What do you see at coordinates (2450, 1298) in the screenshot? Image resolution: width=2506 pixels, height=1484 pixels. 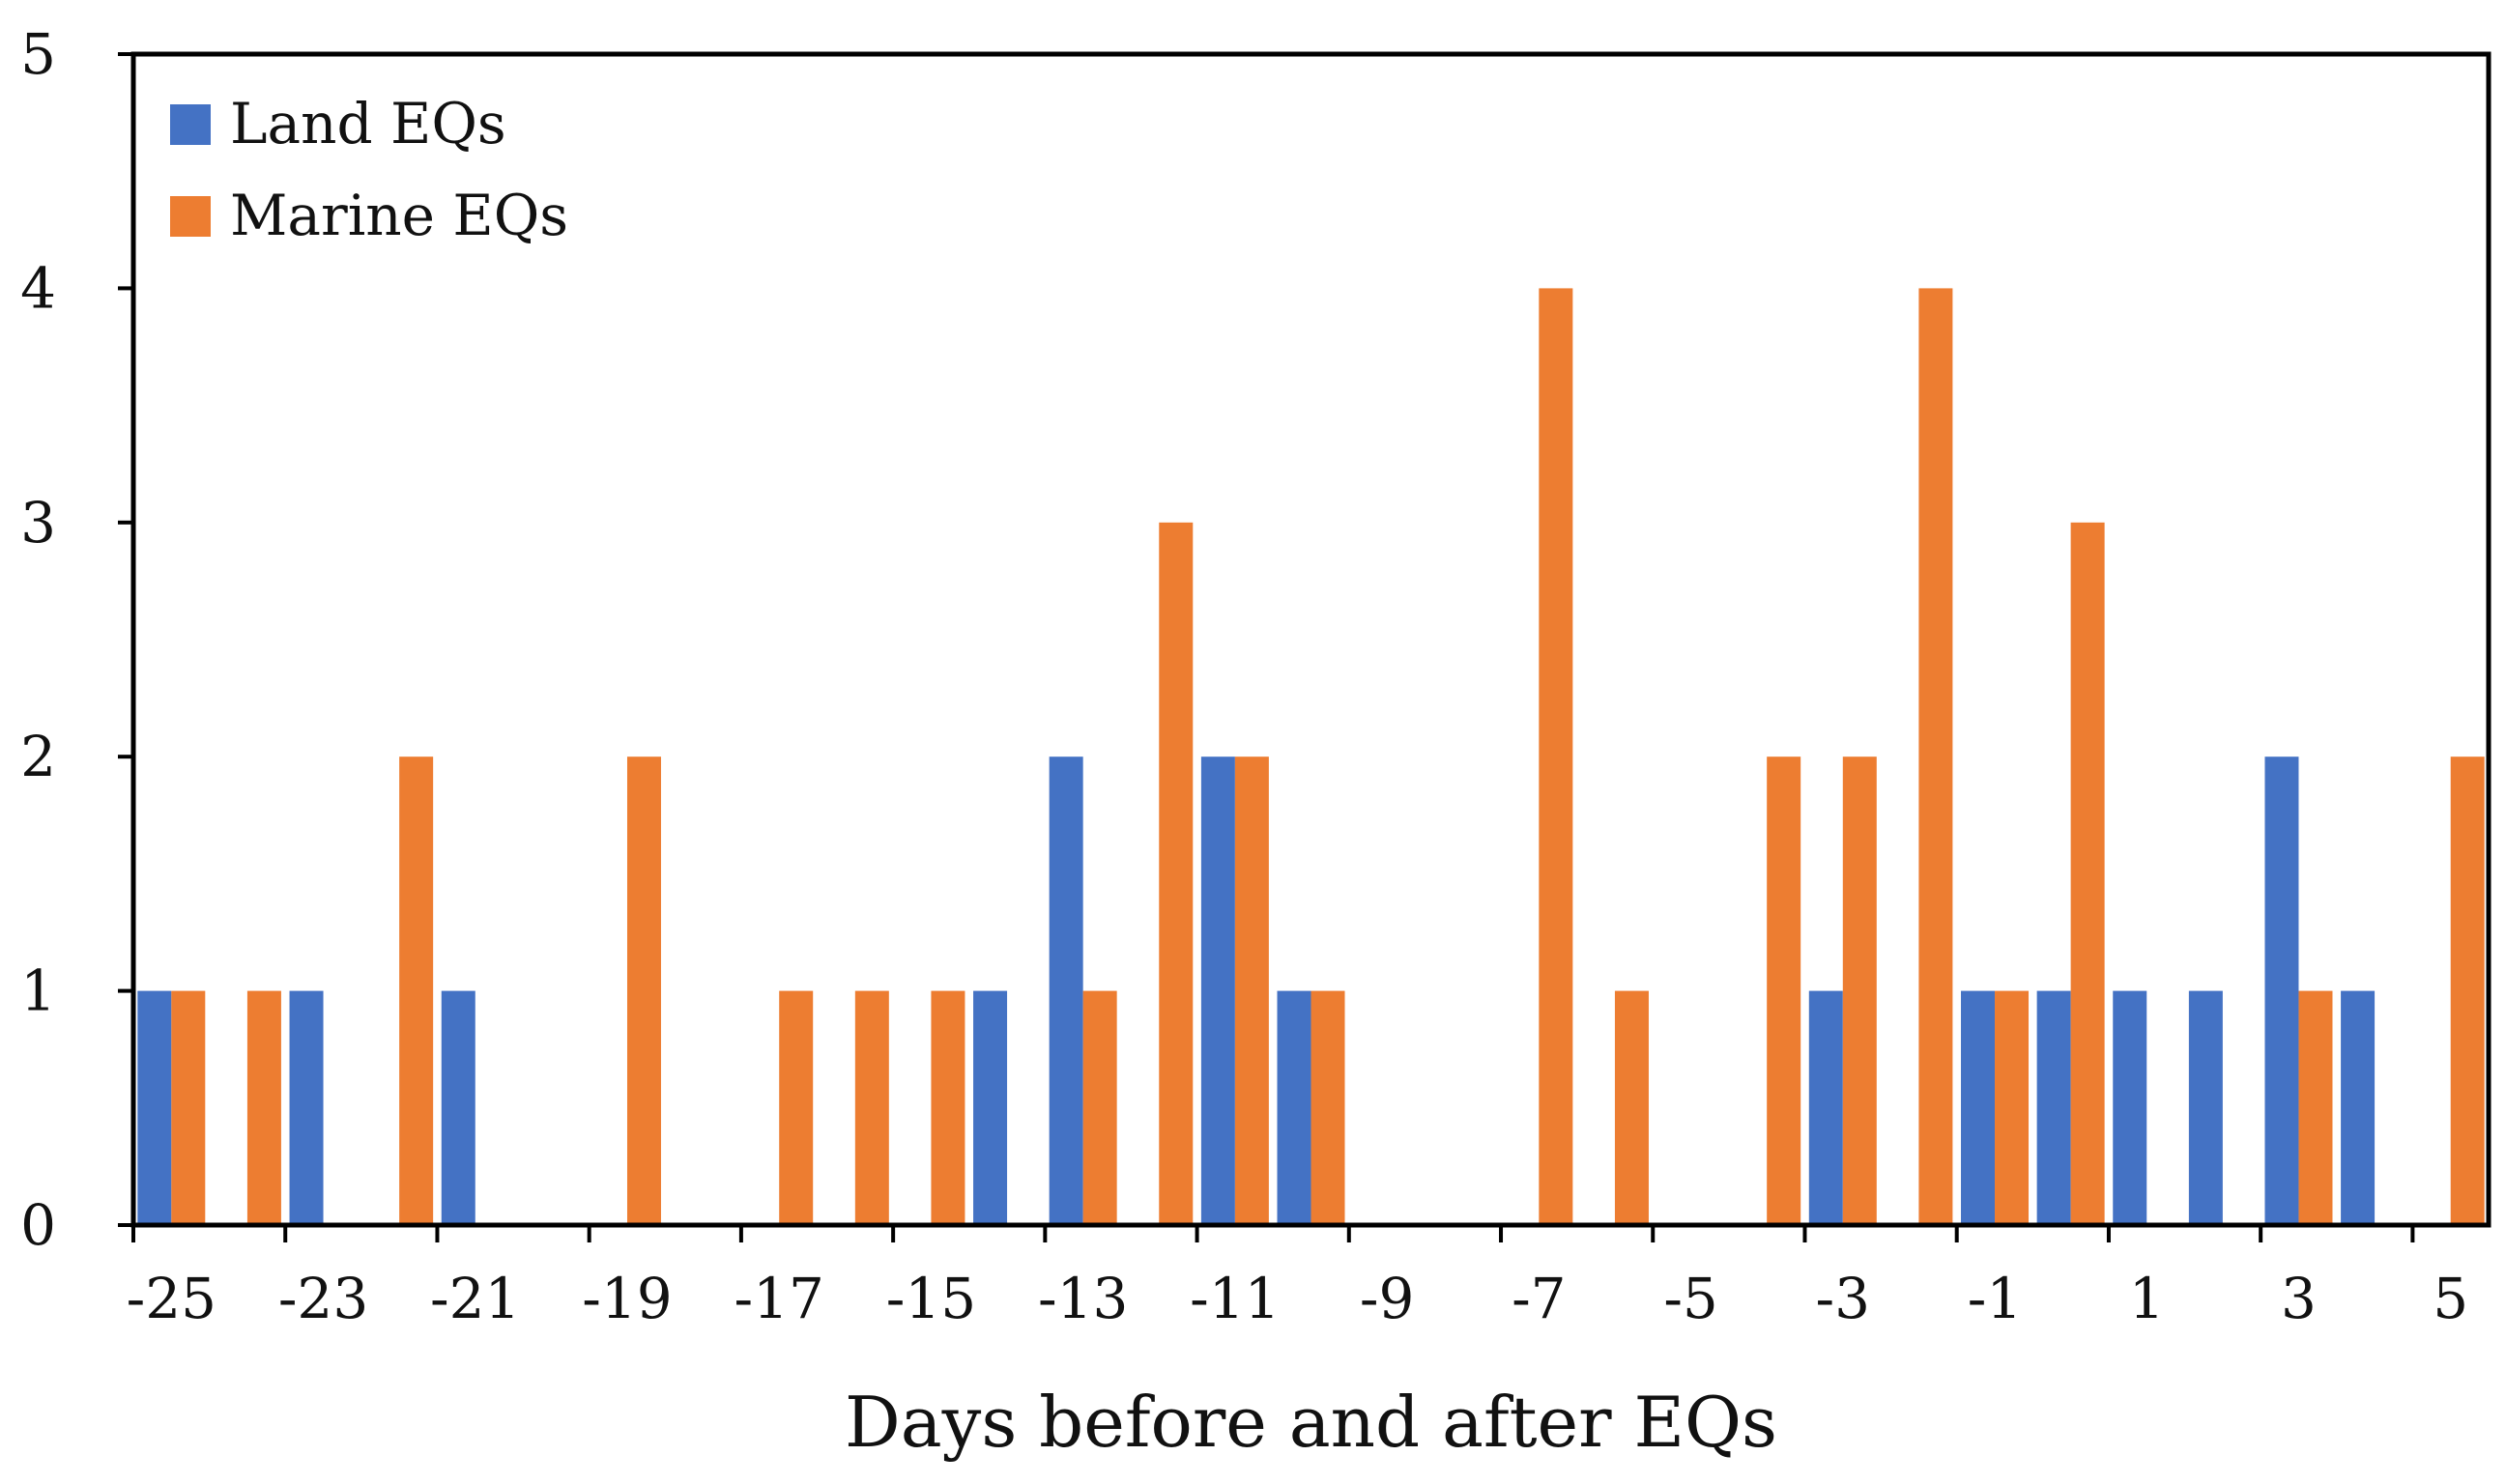 I see `x-tick-label: 5` at bounding box center [2450, 1298].